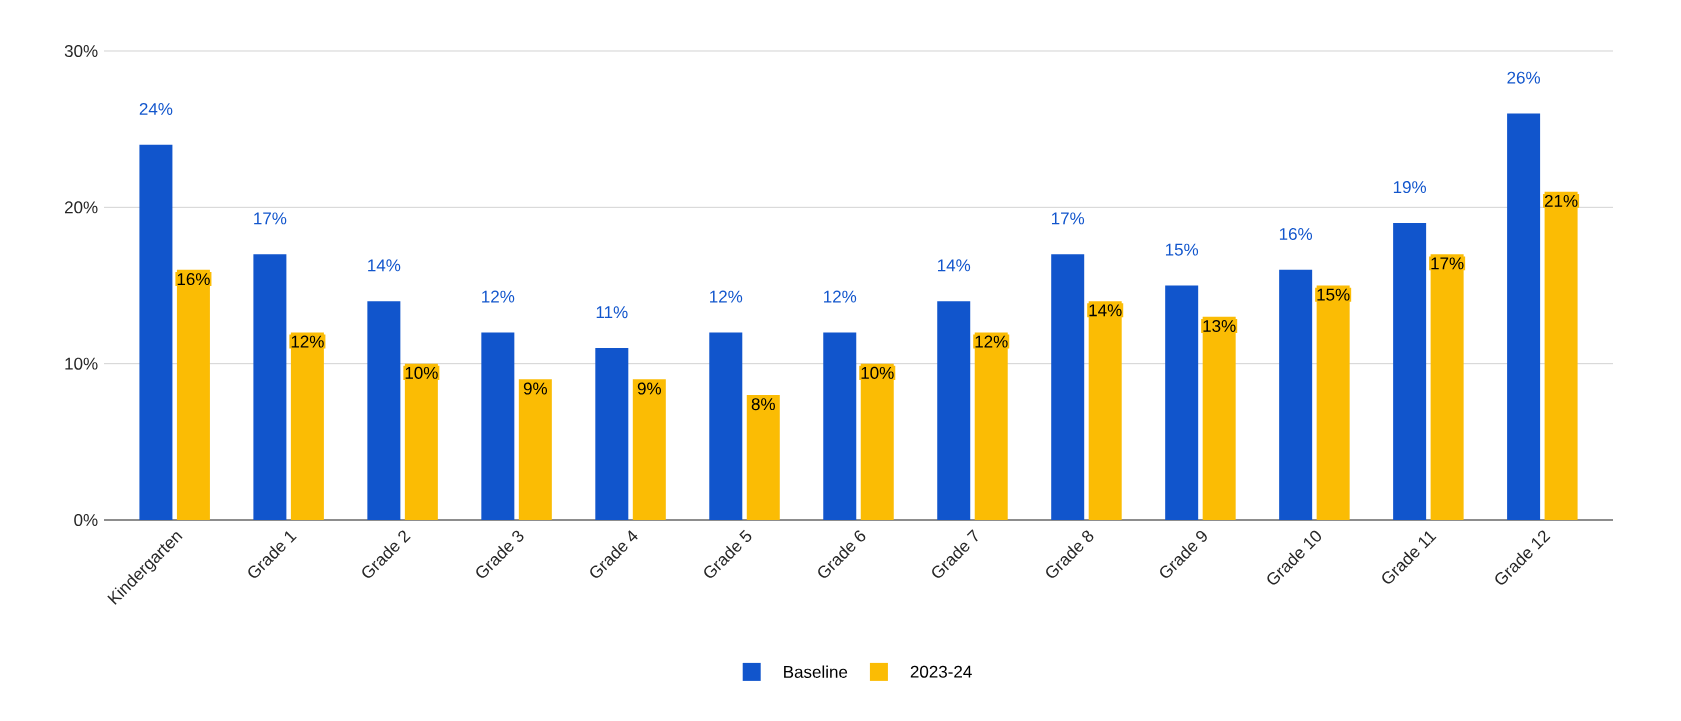 The height and width of the screenshot is (721, 1681). What do you see at coordinates (86, 520) in the screenshot?
I see `y-tick-label: 0%` at bounding box center [86, 520].